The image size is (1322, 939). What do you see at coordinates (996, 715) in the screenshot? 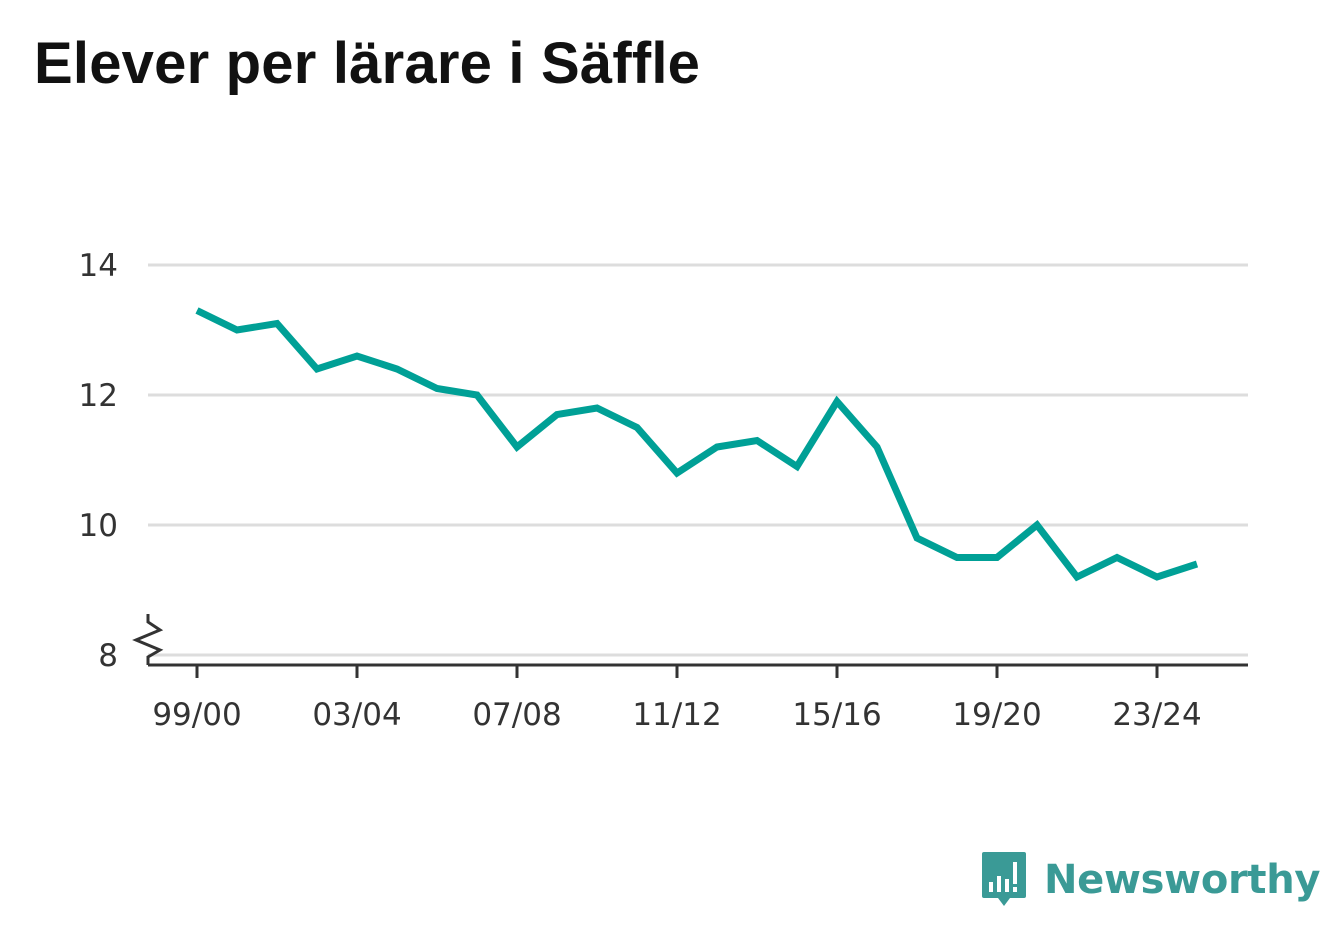
I see `x-tick-label: 19/20` at bounding box center [996, 715].